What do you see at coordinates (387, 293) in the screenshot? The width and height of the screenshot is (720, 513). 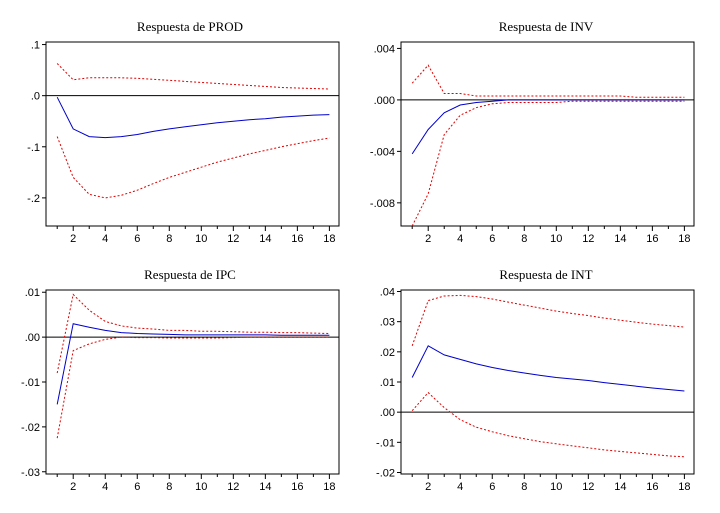 I see `y-tick-label: .04` at bounding box center [387, 293].